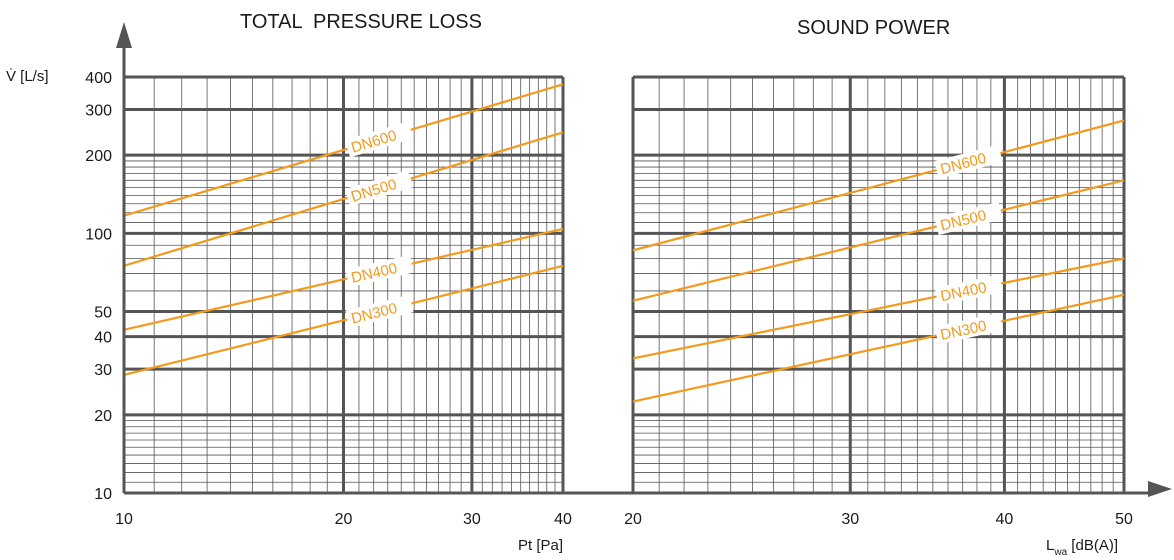 This screenshot has width=1174, height=560. What do you see at coordinates (1160, 489) in the screenshot?
I see `x-axis-arrow` at bounding box center [1160, 489].